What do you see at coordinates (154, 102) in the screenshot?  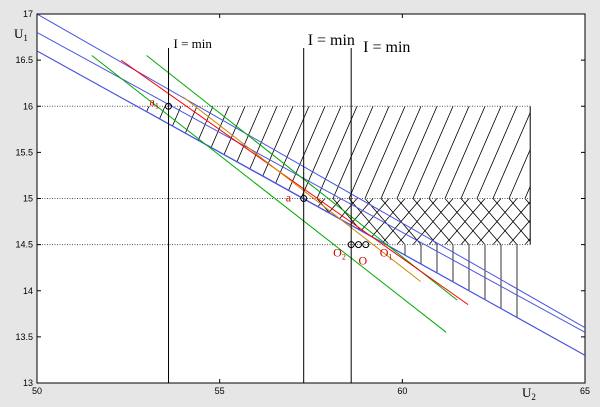 I see `point-label-0: a1` at bounding box center [154, 102].